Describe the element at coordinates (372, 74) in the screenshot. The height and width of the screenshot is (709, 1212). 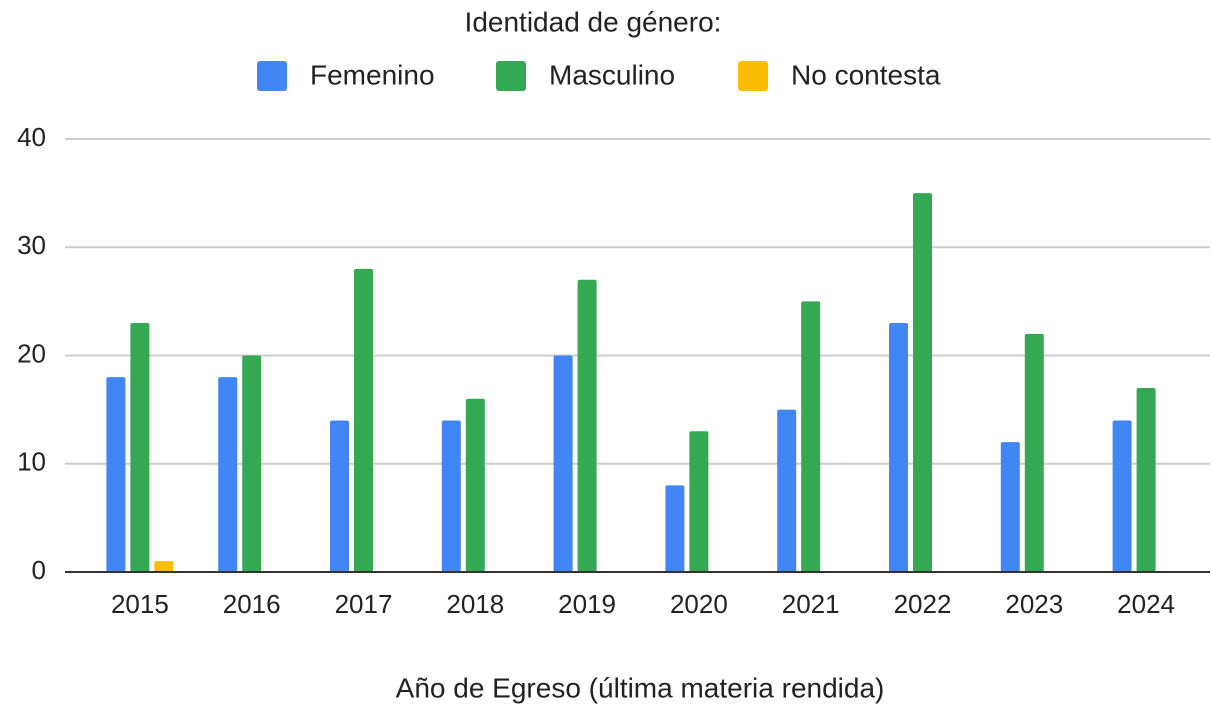
I see `legend-label: Femenino` at that location.